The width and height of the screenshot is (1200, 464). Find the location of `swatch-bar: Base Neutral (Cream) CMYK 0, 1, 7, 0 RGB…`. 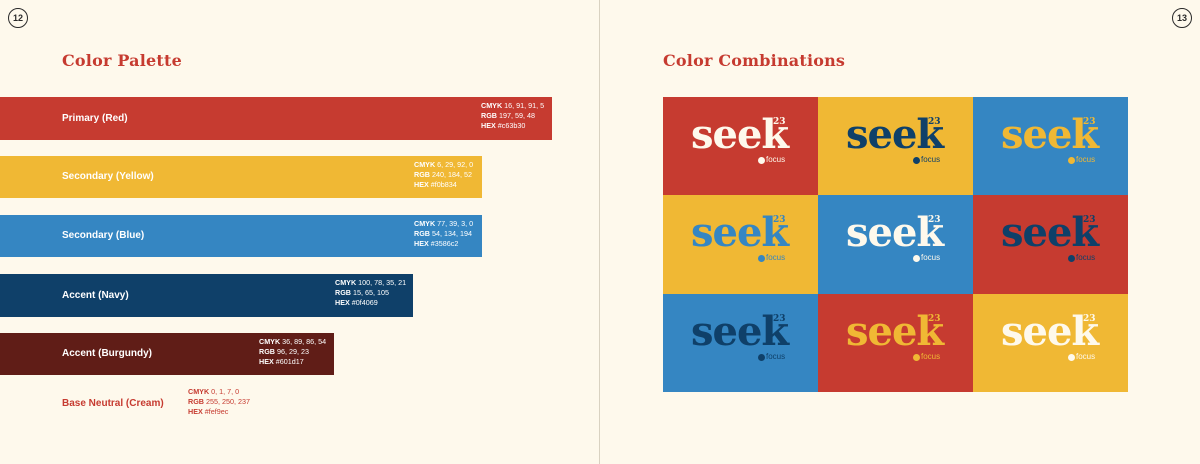

swatch-bar: Base Neutral (Cream) CMYK 0, 1, 7, 0 RGB… is located at coordinates (127, 404).